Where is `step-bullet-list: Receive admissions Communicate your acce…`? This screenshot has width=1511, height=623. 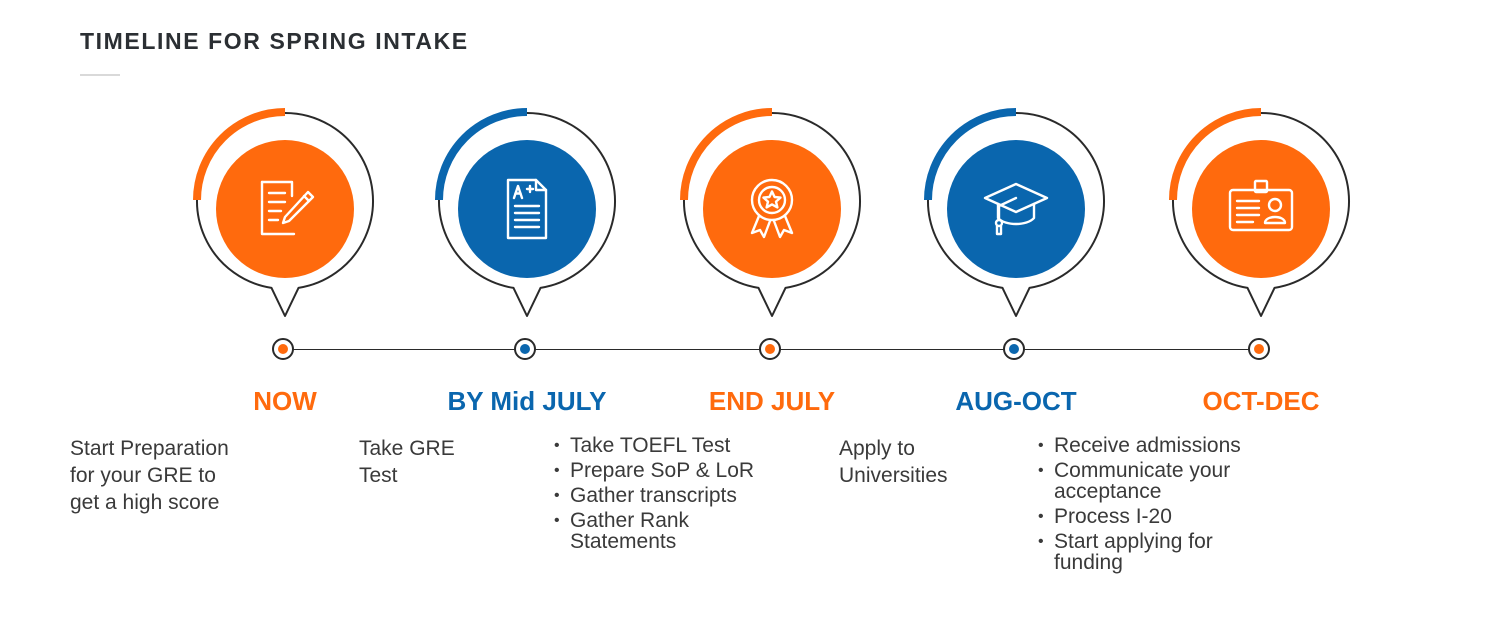
step-bullet-list: Receive admissions Communicate your acce… is located at coordinates (1146, 506).